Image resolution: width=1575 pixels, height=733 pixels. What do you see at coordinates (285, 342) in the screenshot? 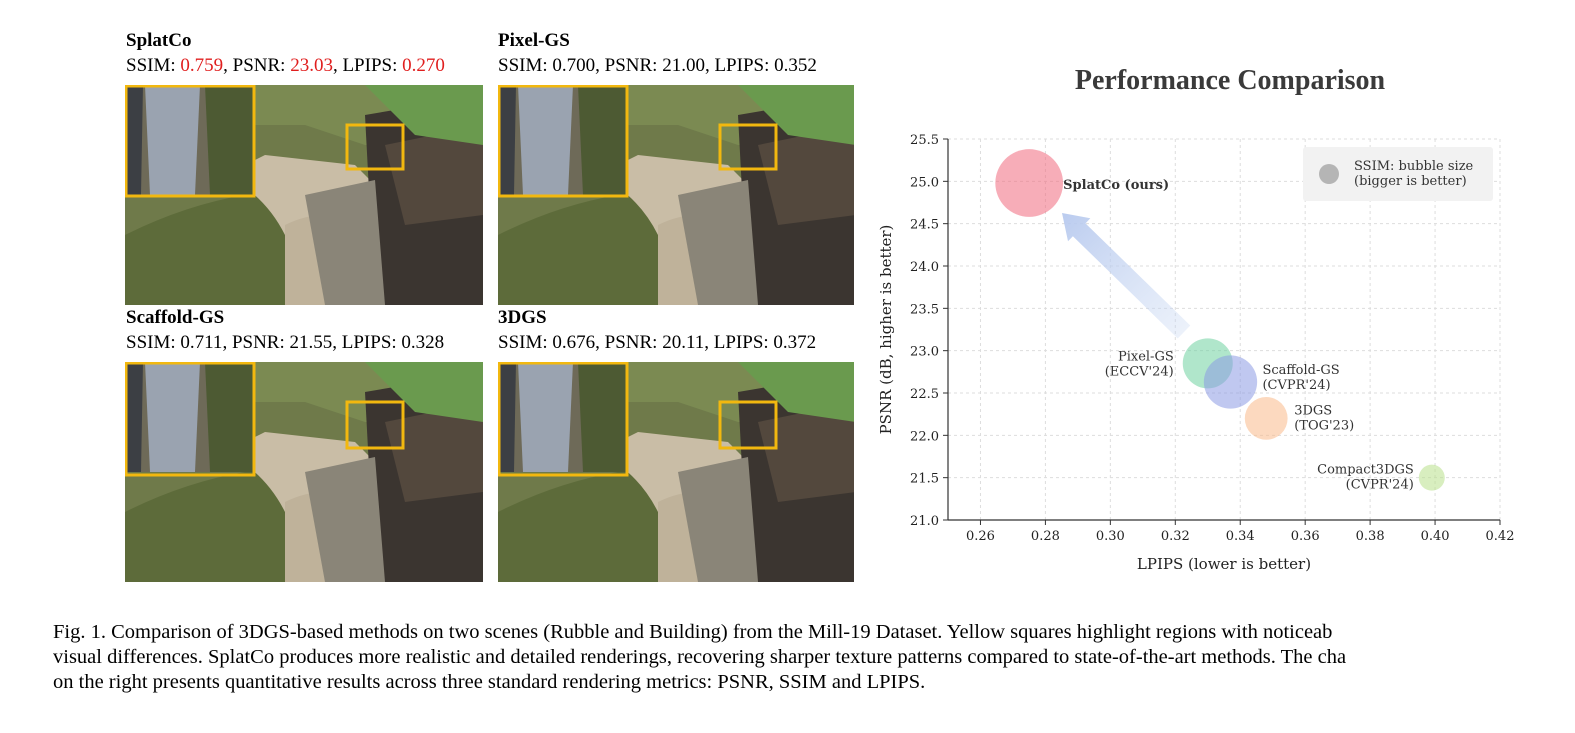
I see `panel-metrics: SSIM: 0.711, PSNR: 21.55, LPIPS: 0.328` at bounding box center [285, 342].